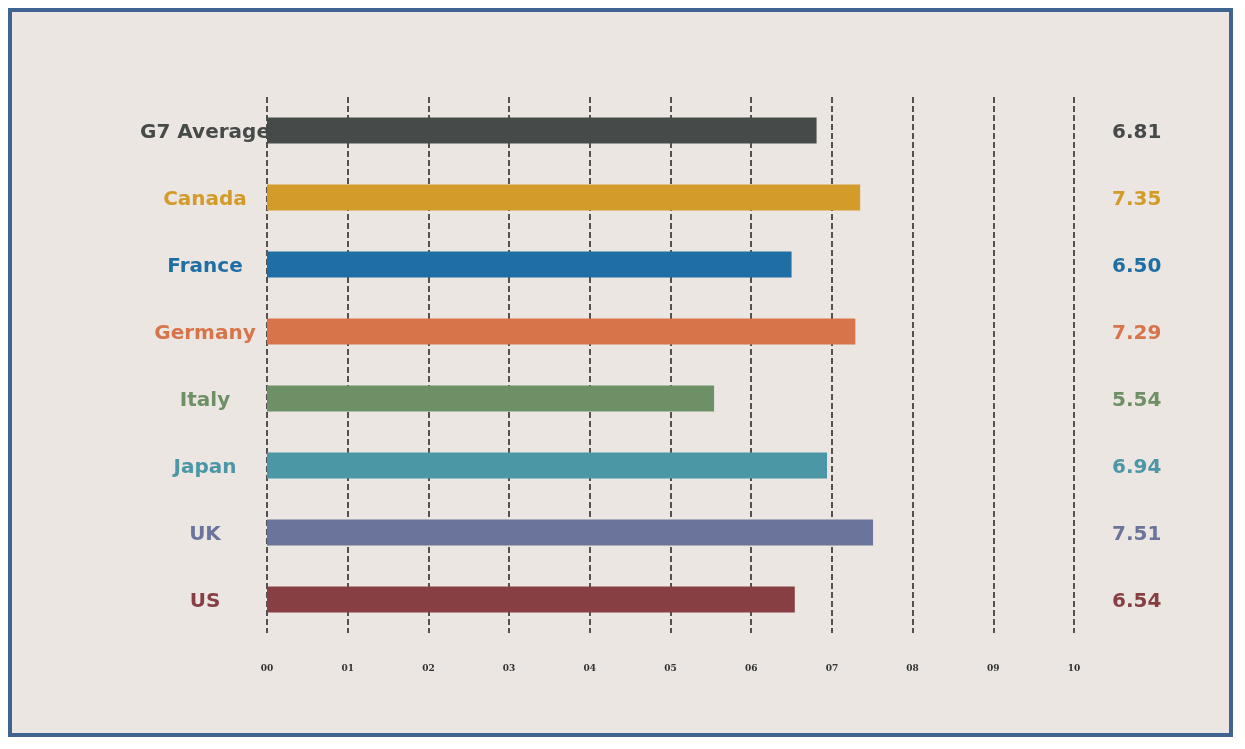 This screenshot has height=749, width=1245. Describe the element at coordinates (205, 130) in the screenshot. I see `y-tick-label: G7 Average` at that location.